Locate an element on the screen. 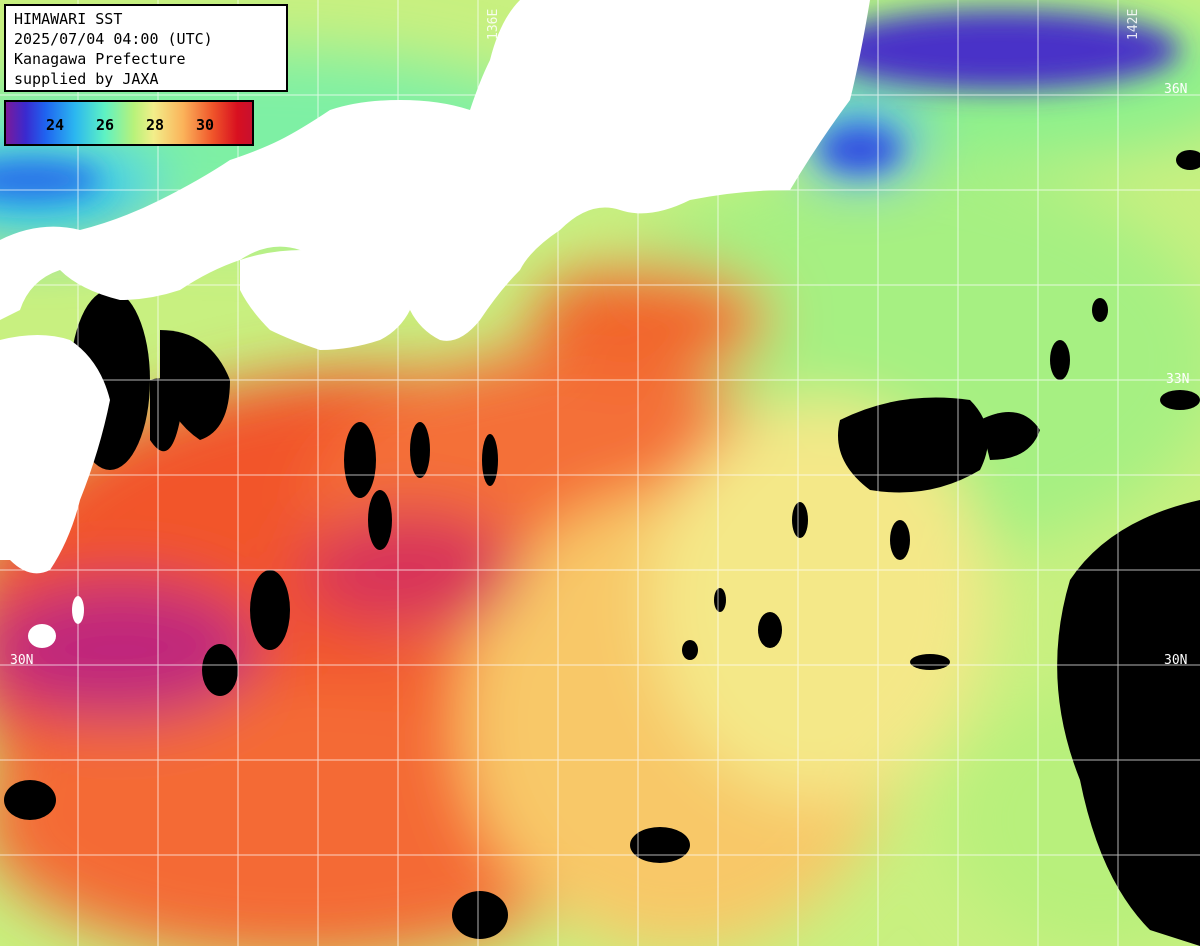 The image size is (1200, 946). colorbar-tick-28: 28 is located at coordinates (155, 125).